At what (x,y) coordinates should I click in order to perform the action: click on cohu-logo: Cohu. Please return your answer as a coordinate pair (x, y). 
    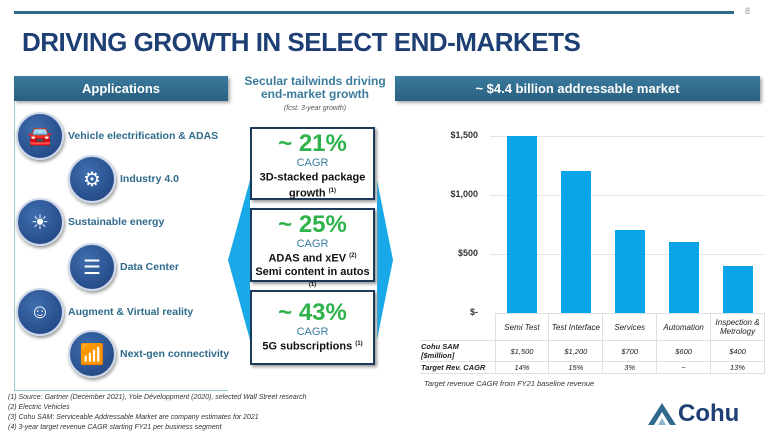
    Looking at the image, I should click on (693, 414).